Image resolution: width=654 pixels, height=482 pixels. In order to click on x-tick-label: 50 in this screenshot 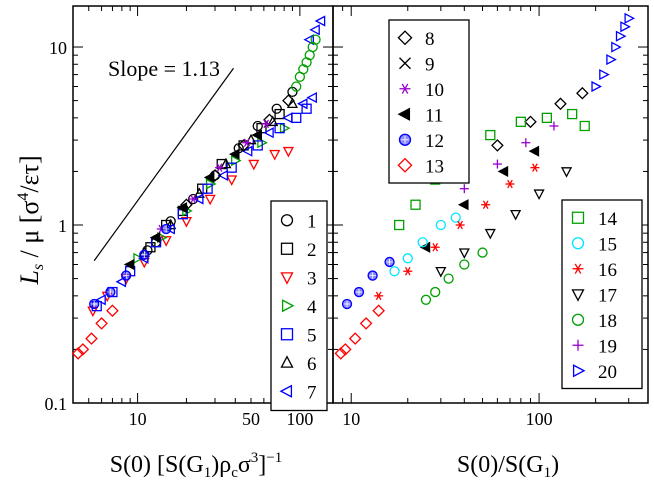, I will do `click(251, 419)`.